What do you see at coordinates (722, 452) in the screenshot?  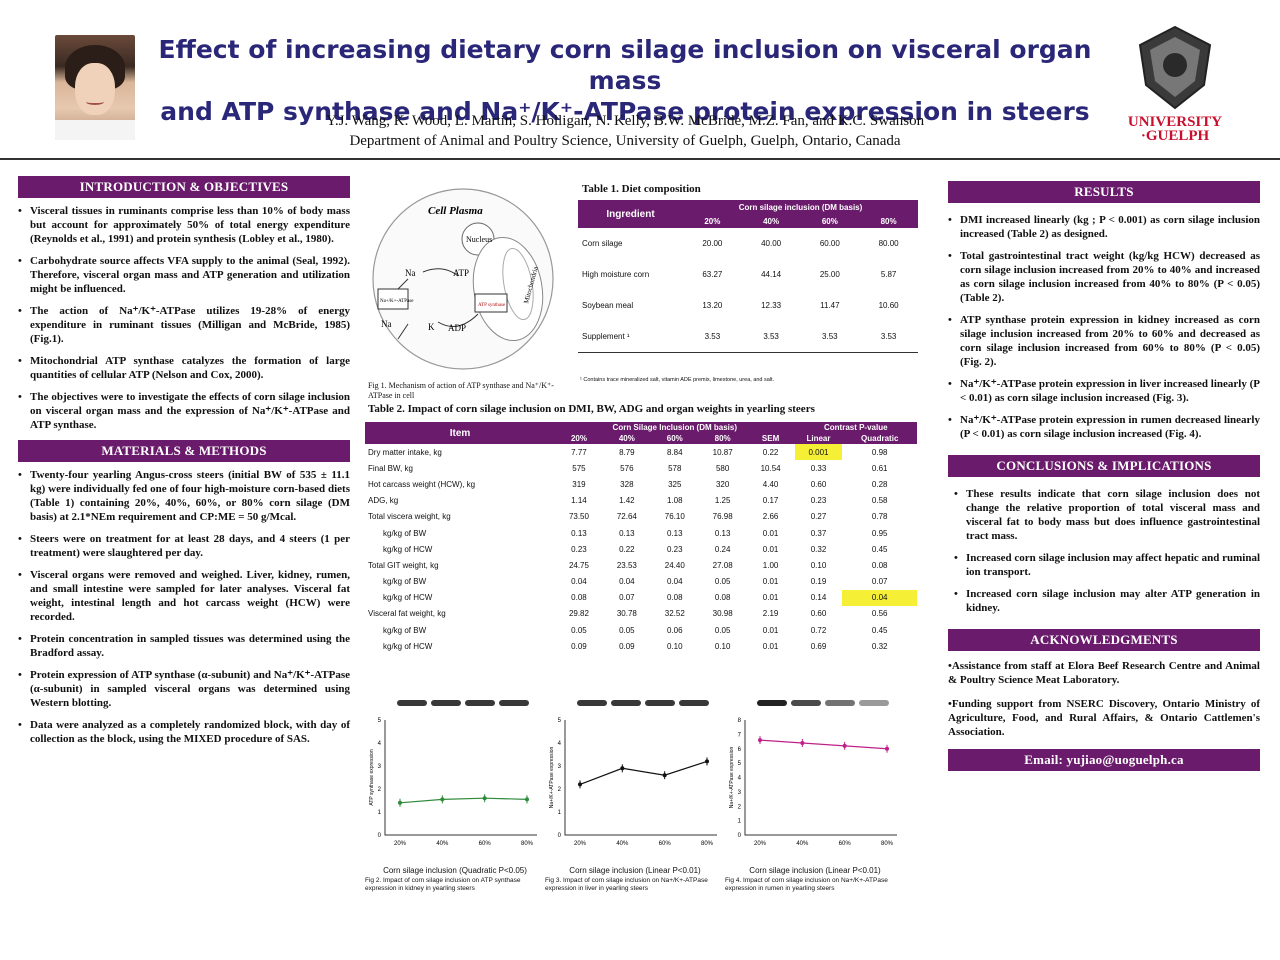 I see `table-cell: 10.87` at bounding box center [722, 452].